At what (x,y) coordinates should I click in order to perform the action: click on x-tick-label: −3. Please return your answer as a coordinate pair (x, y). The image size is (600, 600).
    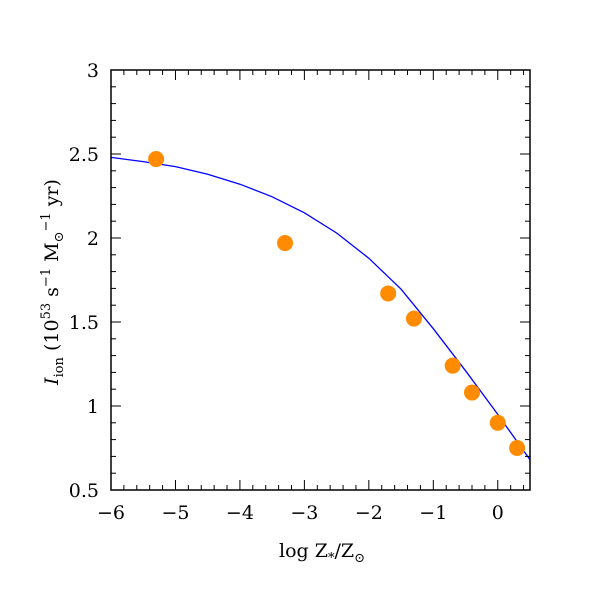
    Looking at the image, I should click on (304, 513).